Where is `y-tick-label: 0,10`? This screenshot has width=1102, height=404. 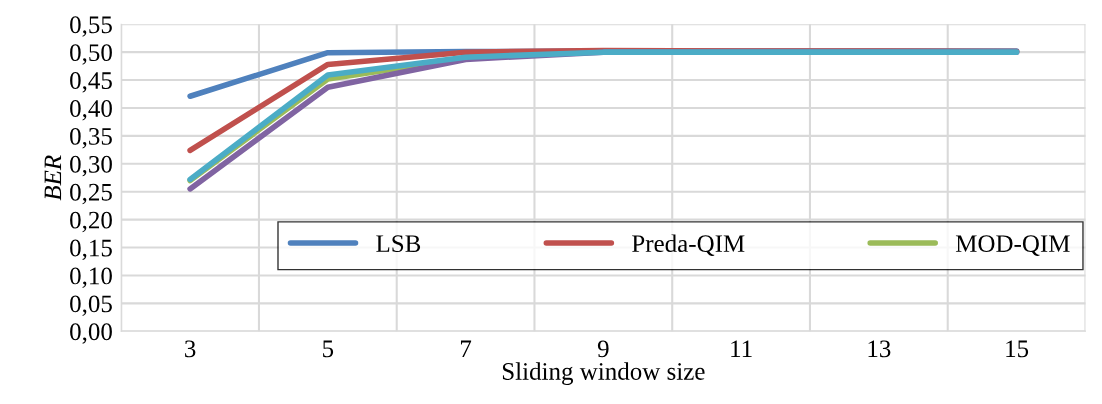
y-tick-label: 0,10 is located at coordinates (91, 277).